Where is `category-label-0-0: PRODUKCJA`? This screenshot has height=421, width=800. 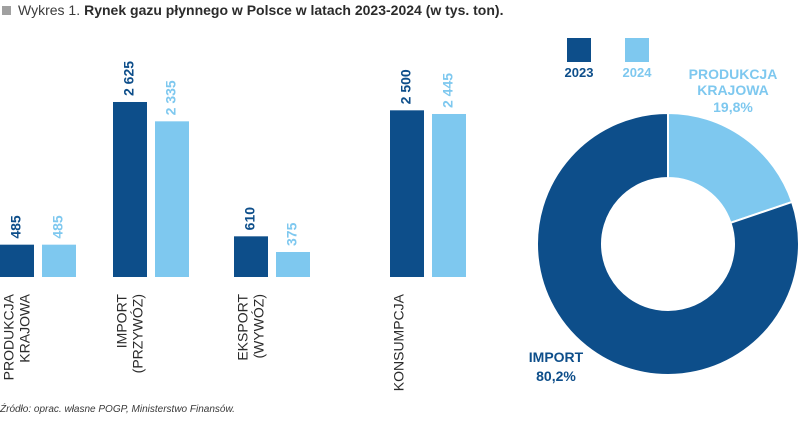 category-label-0-0: PRODUKCJA is located at coordinates (9, 336).